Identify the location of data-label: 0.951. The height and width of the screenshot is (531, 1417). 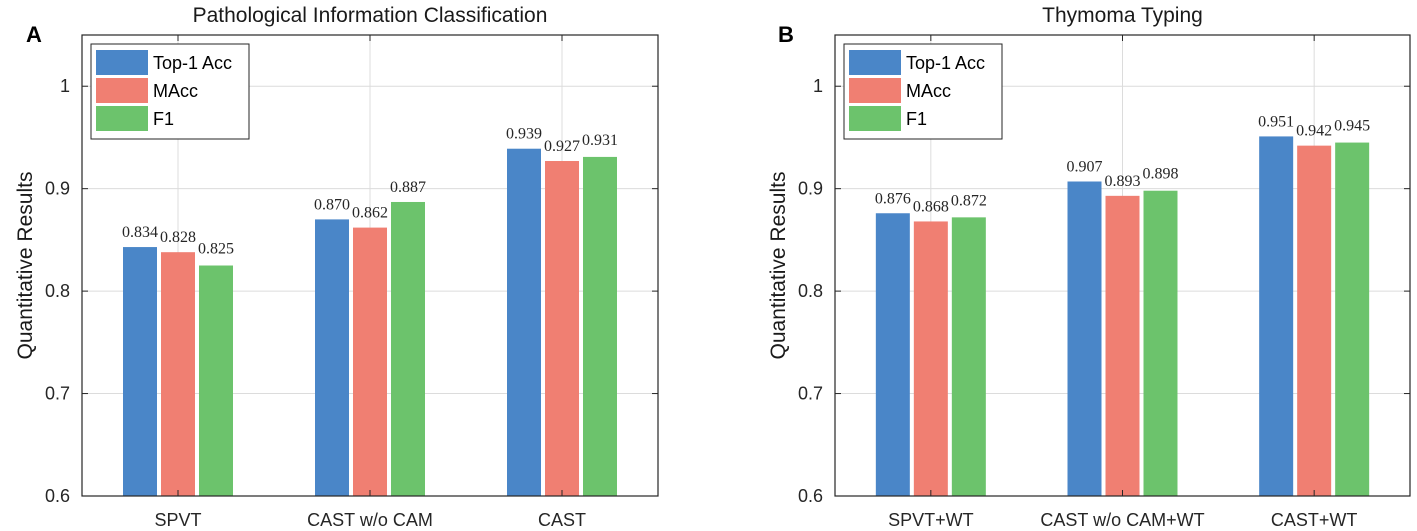
(1276, 121).